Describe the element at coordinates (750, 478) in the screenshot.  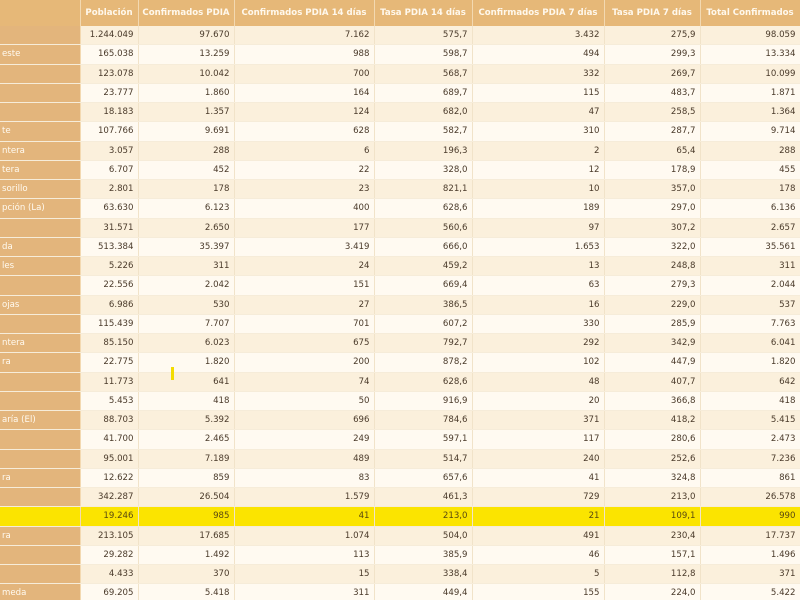
I see `table-cell: 861` at that location.